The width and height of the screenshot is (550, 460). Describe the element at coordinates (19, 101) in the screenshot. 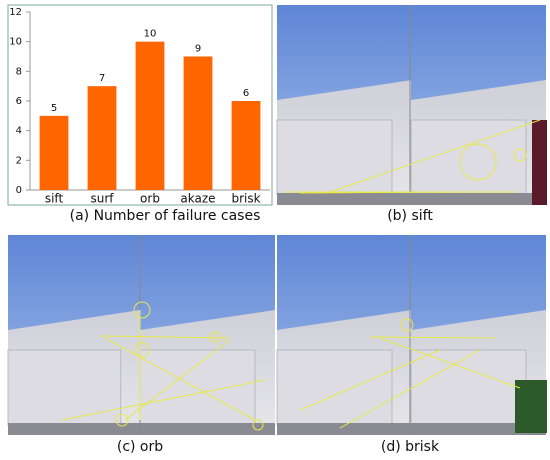

I see `y-tick-label: 6` at that location.